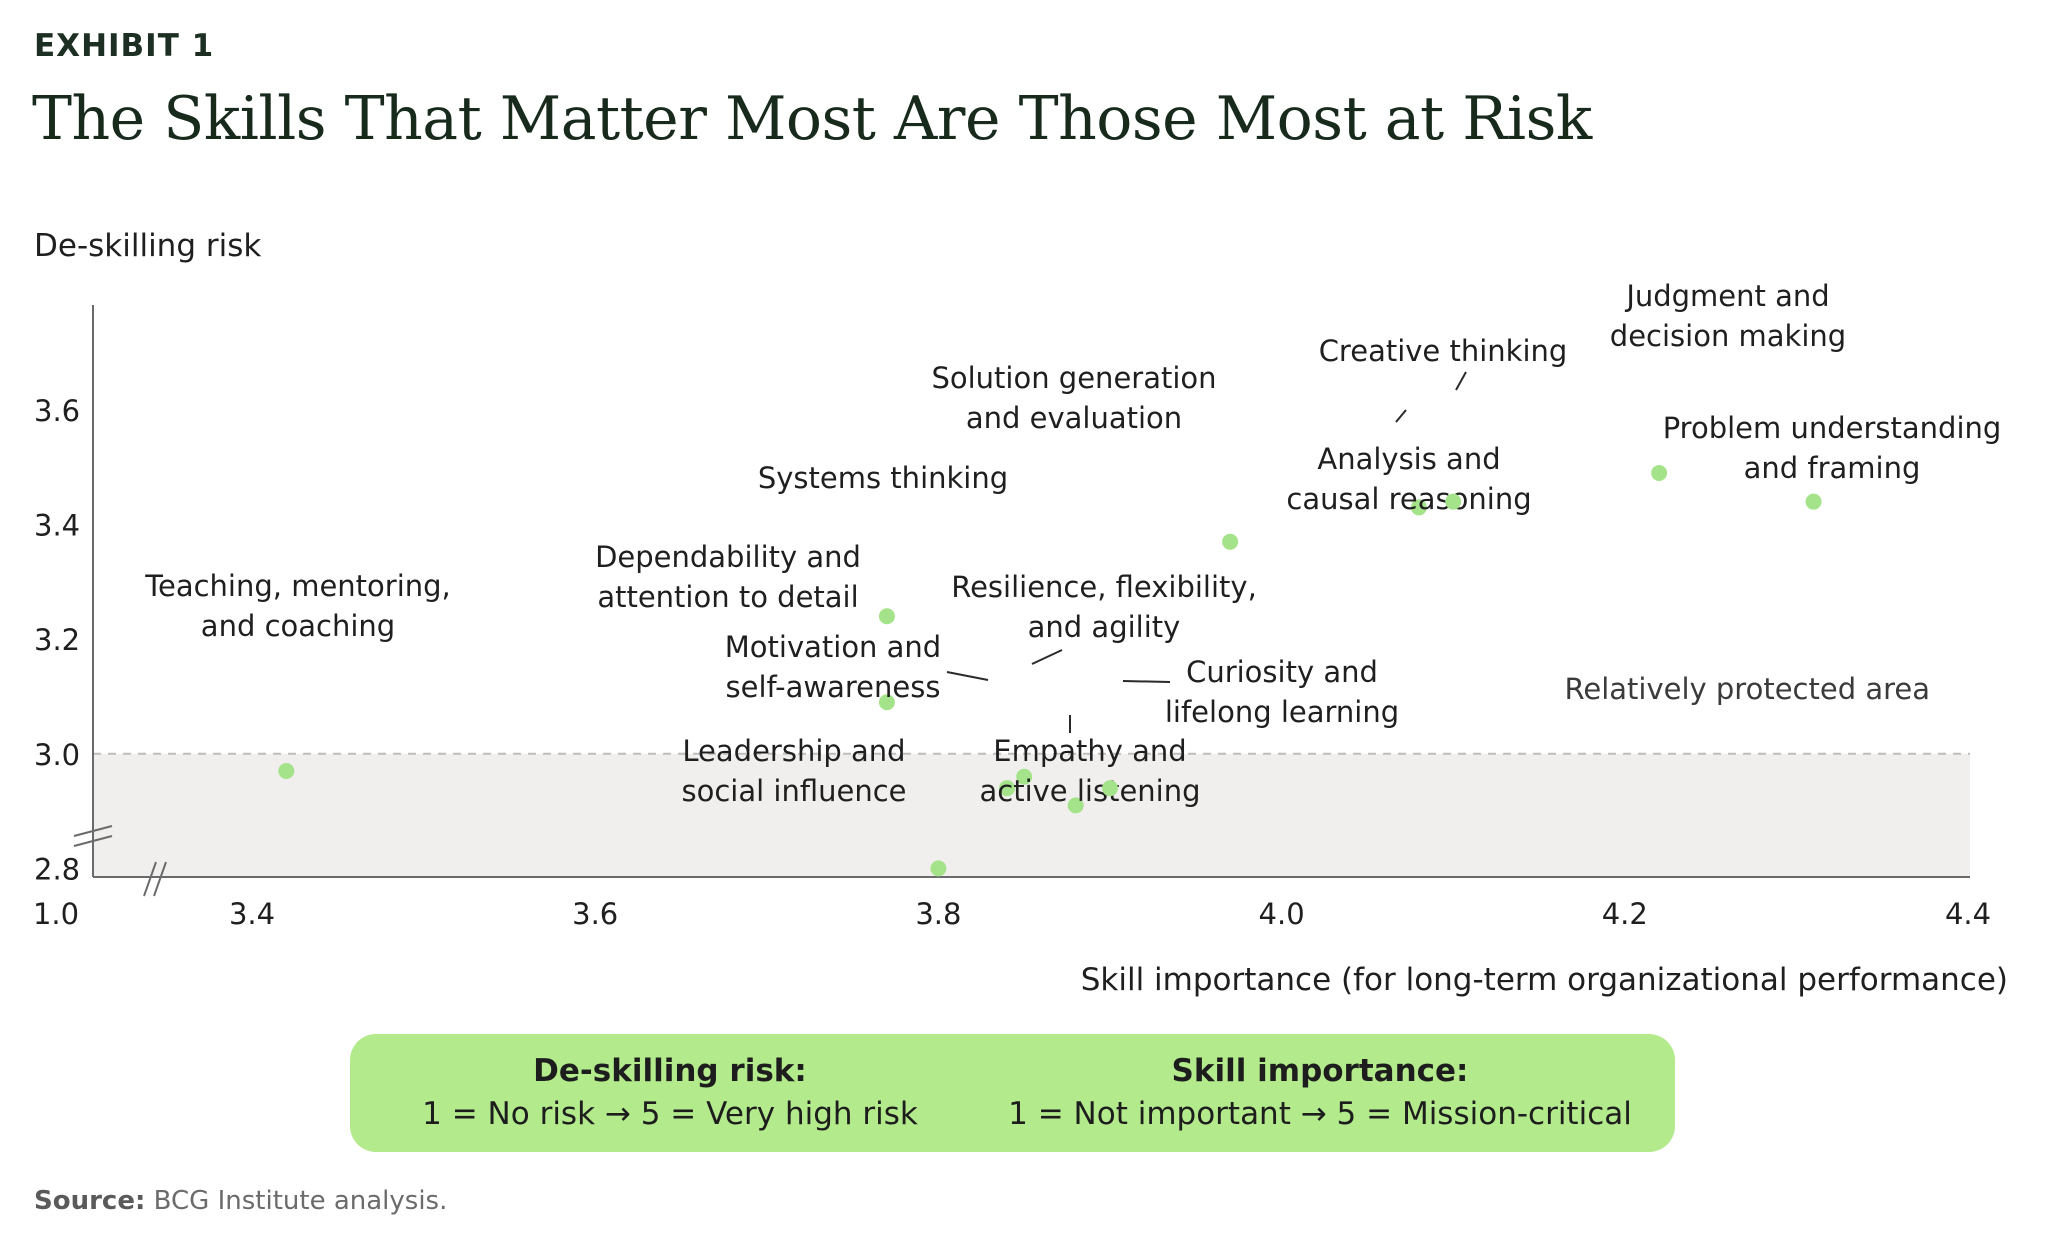 The height and width of the screenshot is (1256, 2048). Describe the element at coordinates (1443, 351) in the screenshot. I see `data-point-label: Creative thinking` at that location.